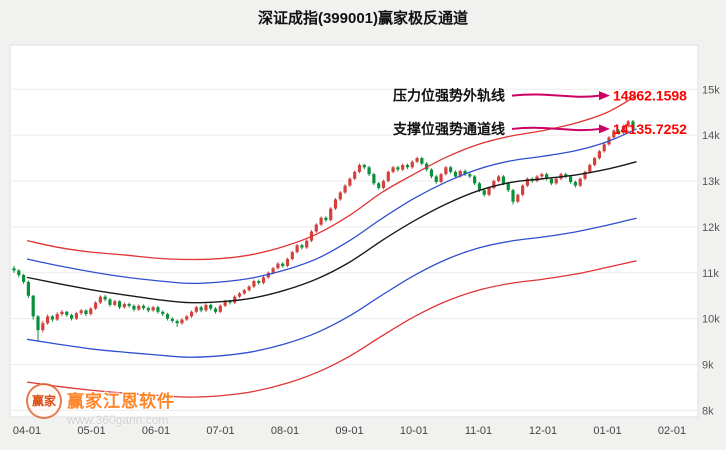 Image resolution: width=726 pixels, height=450 pixels. Describe the element at coordinates (27, 431) in the screenshot. I see `x-tick-label: 04-01` at that location.